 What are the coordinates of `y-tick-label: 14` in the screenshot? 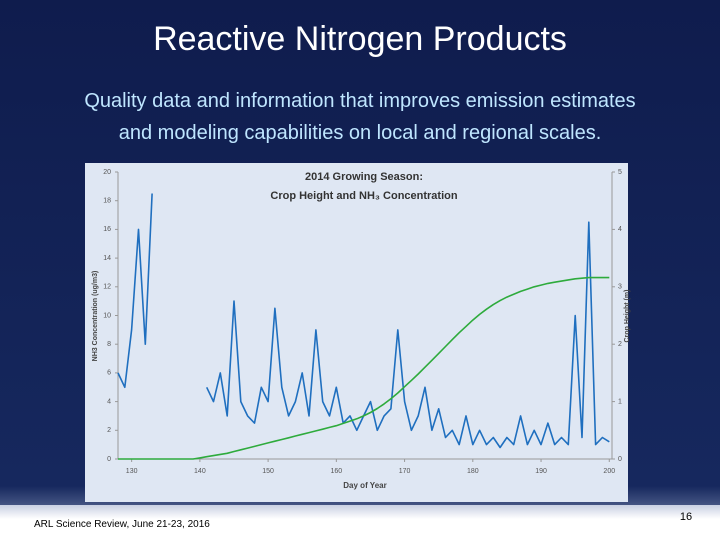 It's located at (107, 258).